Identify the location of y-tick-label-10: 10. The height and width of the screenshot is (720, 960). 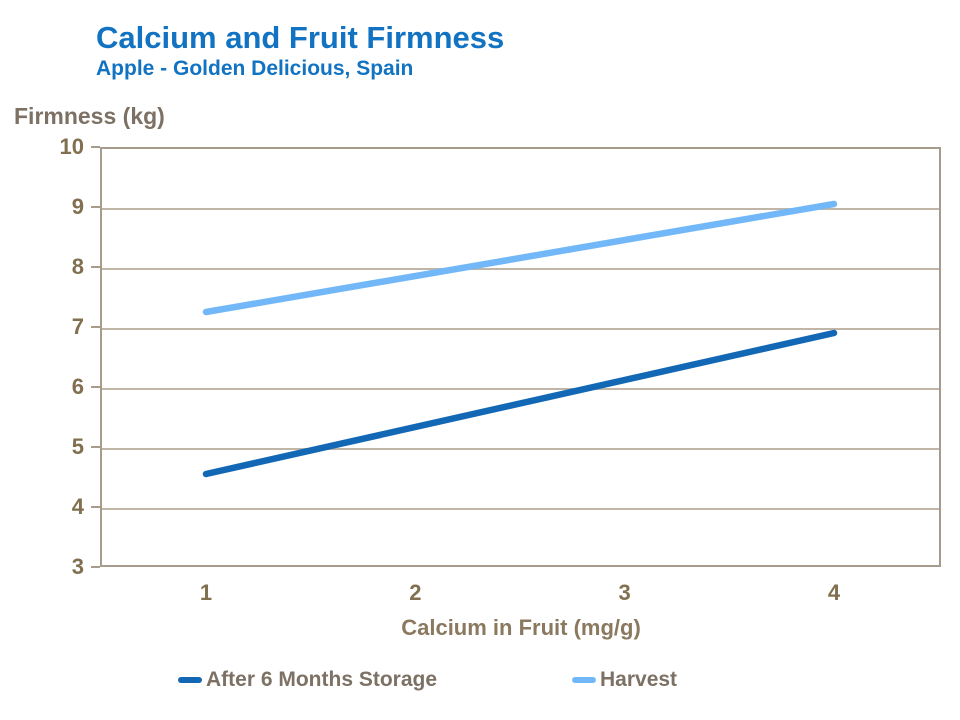
(71, 146).